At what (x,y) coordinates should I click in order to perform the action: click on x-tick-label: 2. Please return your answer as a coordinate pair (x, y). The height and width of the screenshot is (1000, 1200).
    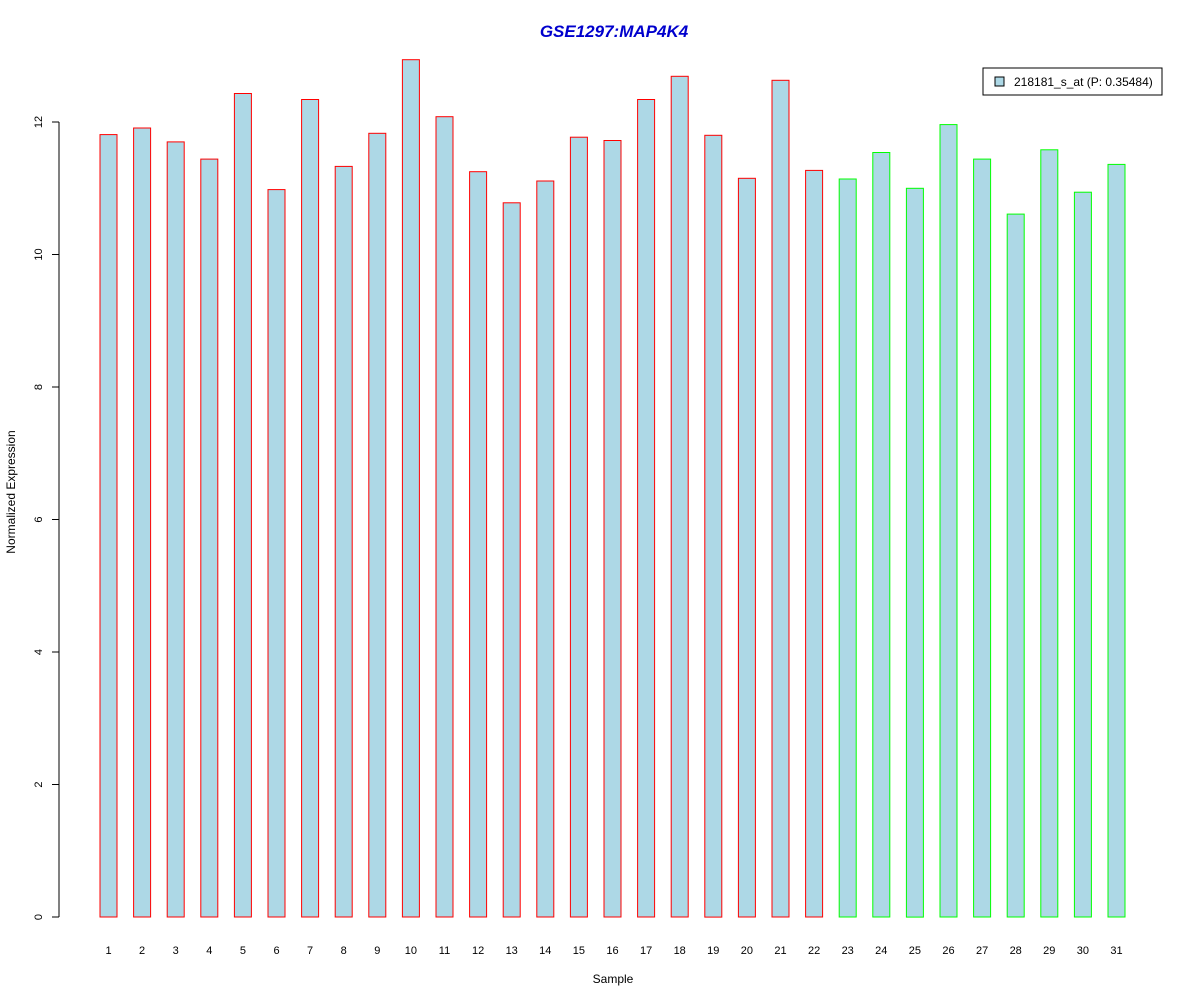
    Looking at the image, I should click on (142, 951).